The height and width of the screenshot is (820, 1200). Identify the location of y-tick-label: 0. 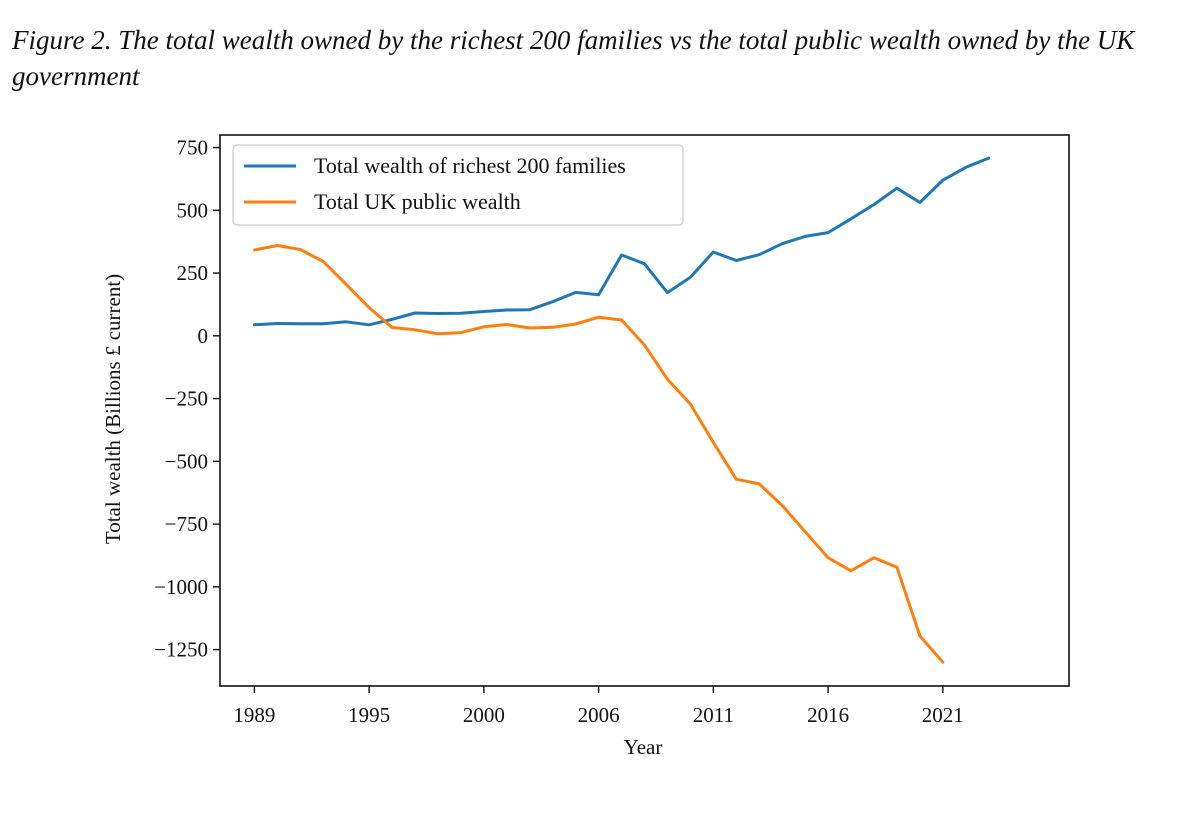
(203, 336).